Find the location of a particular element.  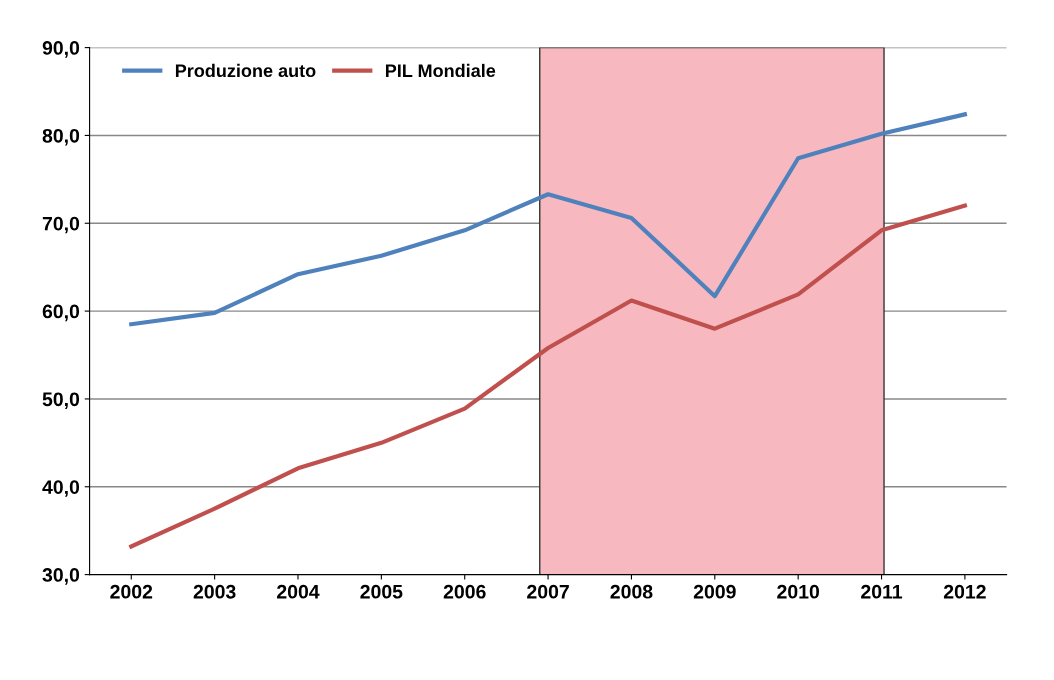

y-tick-label: 80,0 is located at coordinates (61, 137).